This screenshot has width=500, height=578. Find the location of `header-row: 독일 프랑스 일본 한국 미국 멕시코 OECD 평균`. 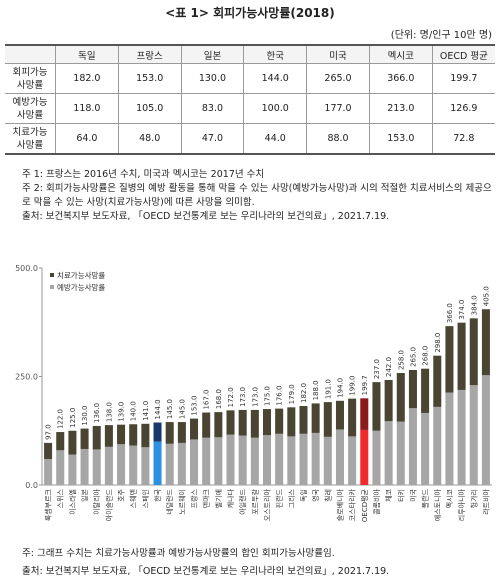

header-row: 독일 프랑스 일본 한국 미국 멕시코 OECD 평균 is located at coordinates (250, 54).